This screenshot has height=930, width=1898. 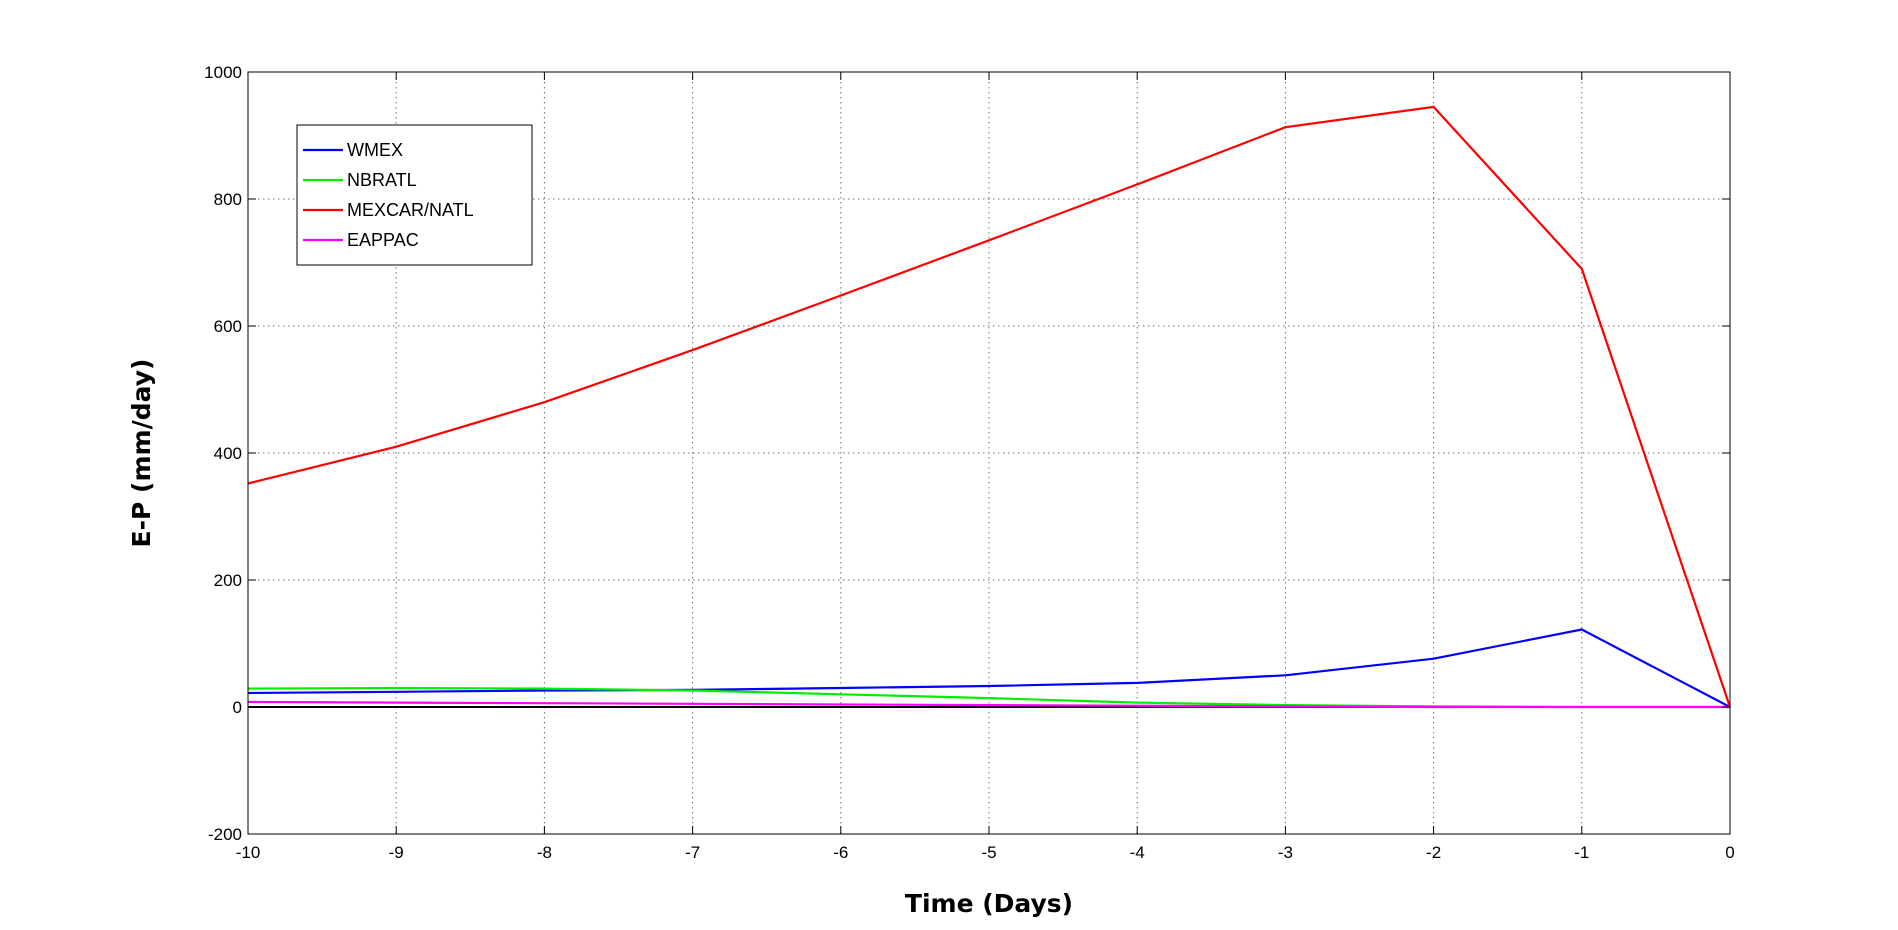 I want to click on legend-label: EAPPAC, so click(x=383, y=240).